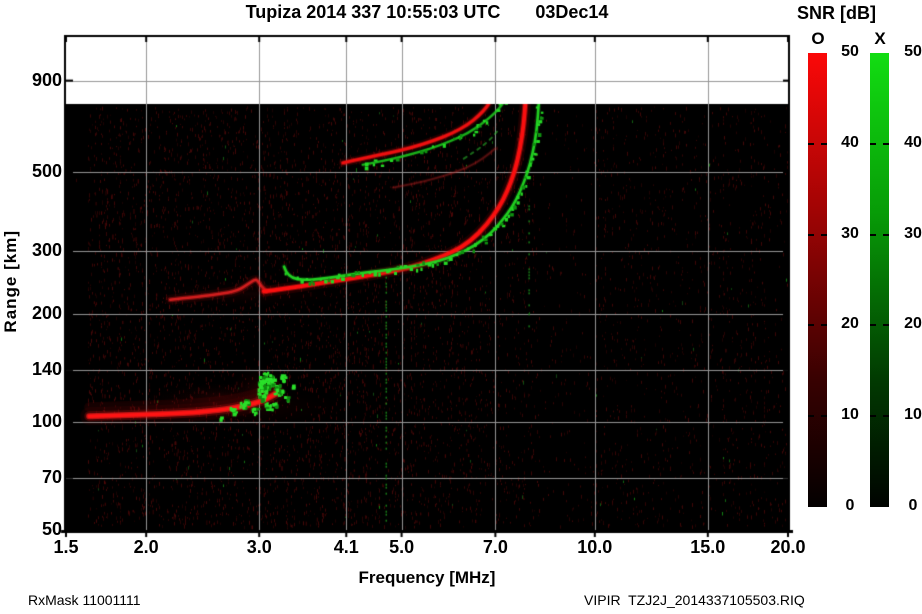  Describe the element at coordinates (346, 547) in the screenshot. I see `x-tick-label: 4.1` at that location.